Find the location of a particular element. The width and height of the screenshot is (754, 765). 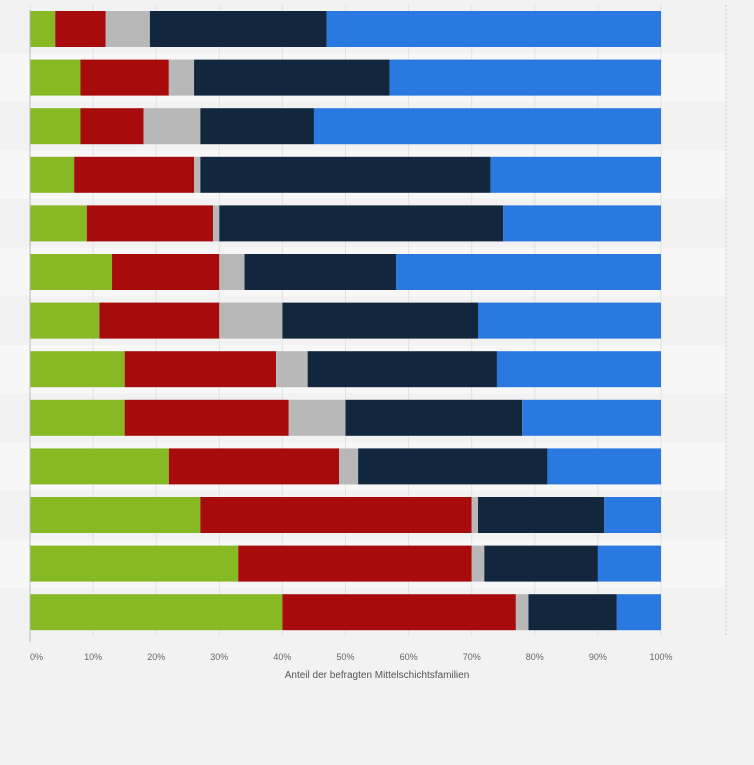

x-tick-labels: 0% 10% 20% 30% 40% 50% 60% 70% 80% 90% 100% is located at coordinates (351, 657).